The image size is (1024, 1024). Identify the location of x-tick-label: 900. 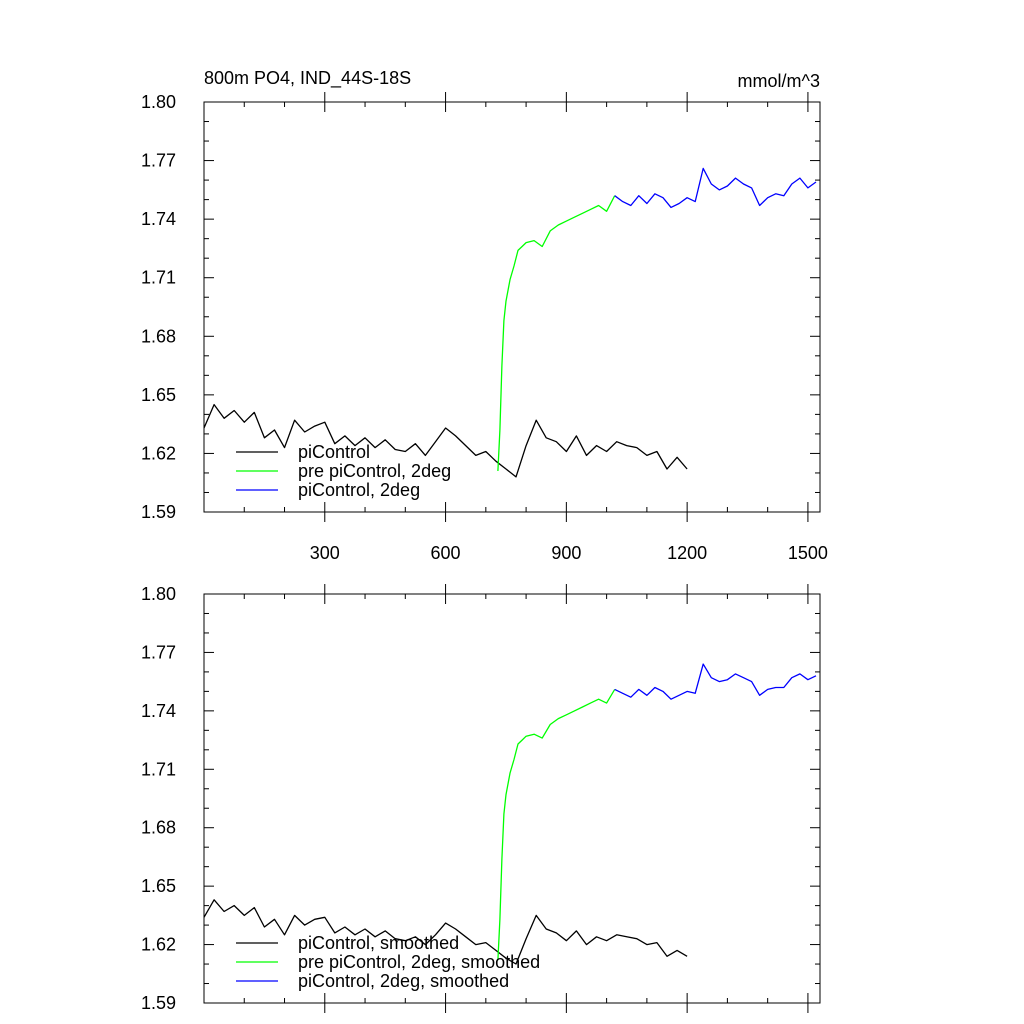
(566, 553).